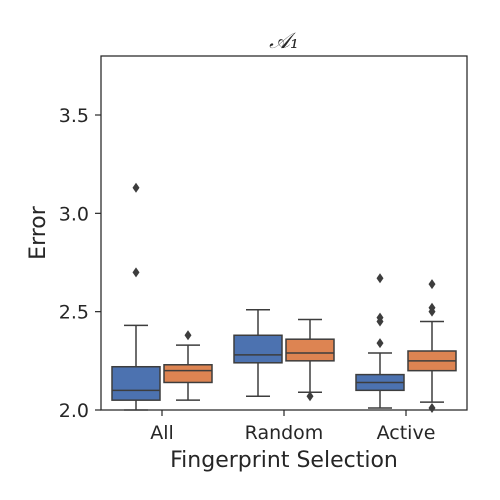 The image size is (500, 500). Describe the element at coordinates (74, 214) in the screenshot. I see `y-tick-label: 3.0` at that location.